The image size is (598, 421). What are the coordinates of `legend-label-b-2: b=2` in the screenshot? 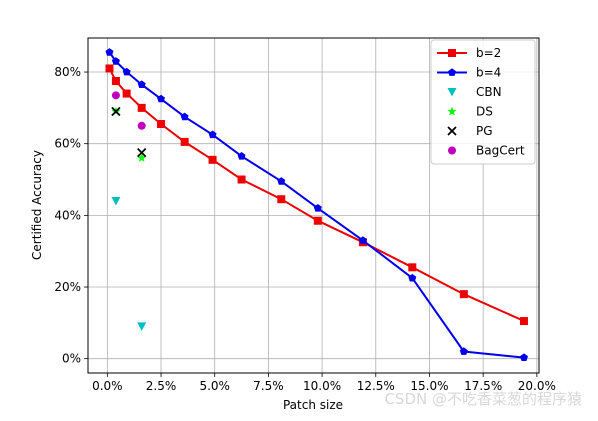 It's located at (488, 53).